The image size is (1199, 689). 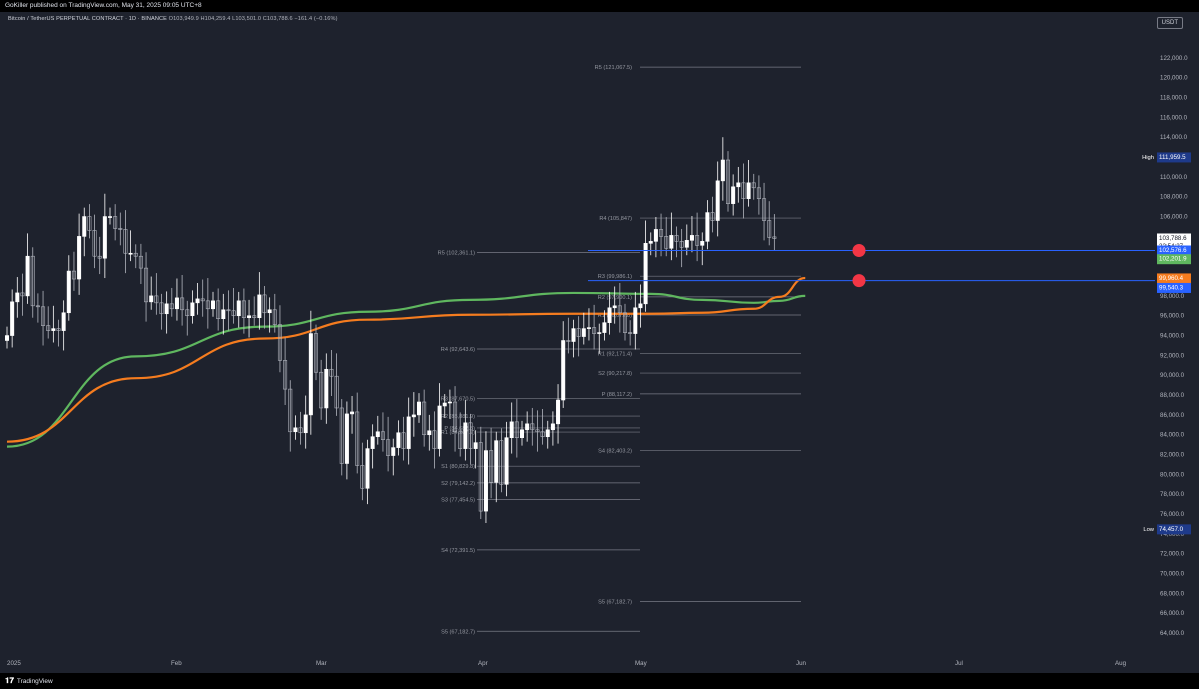 I want to click on y-tick-label: 86,000.0, so click(x=1172, y=415).